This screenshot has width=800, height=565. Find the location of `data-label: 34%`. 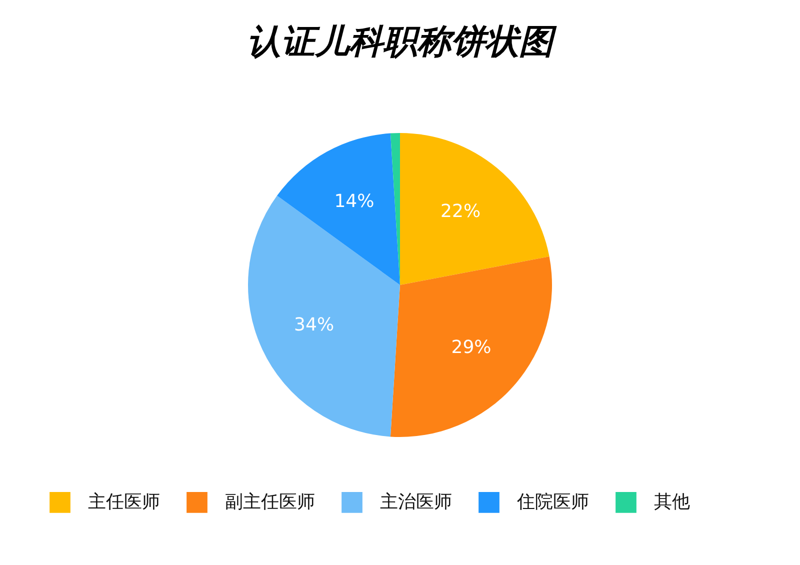

data-label: 34% is located at coordinates (314, 325).